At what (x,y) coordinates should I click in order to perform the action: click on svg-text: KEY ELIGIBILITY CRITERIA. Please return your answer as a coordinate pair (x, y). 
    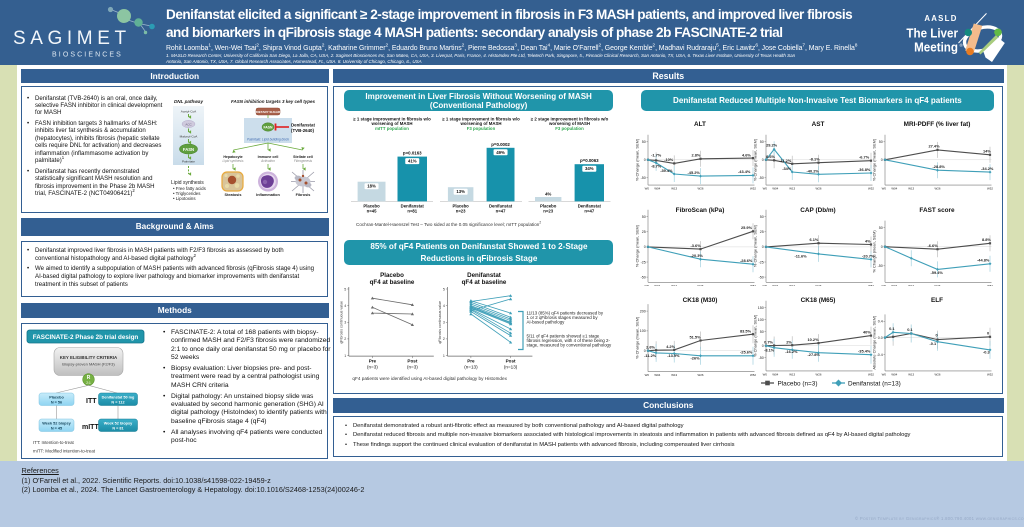
    Looking at the image, I should click on (89, 357).